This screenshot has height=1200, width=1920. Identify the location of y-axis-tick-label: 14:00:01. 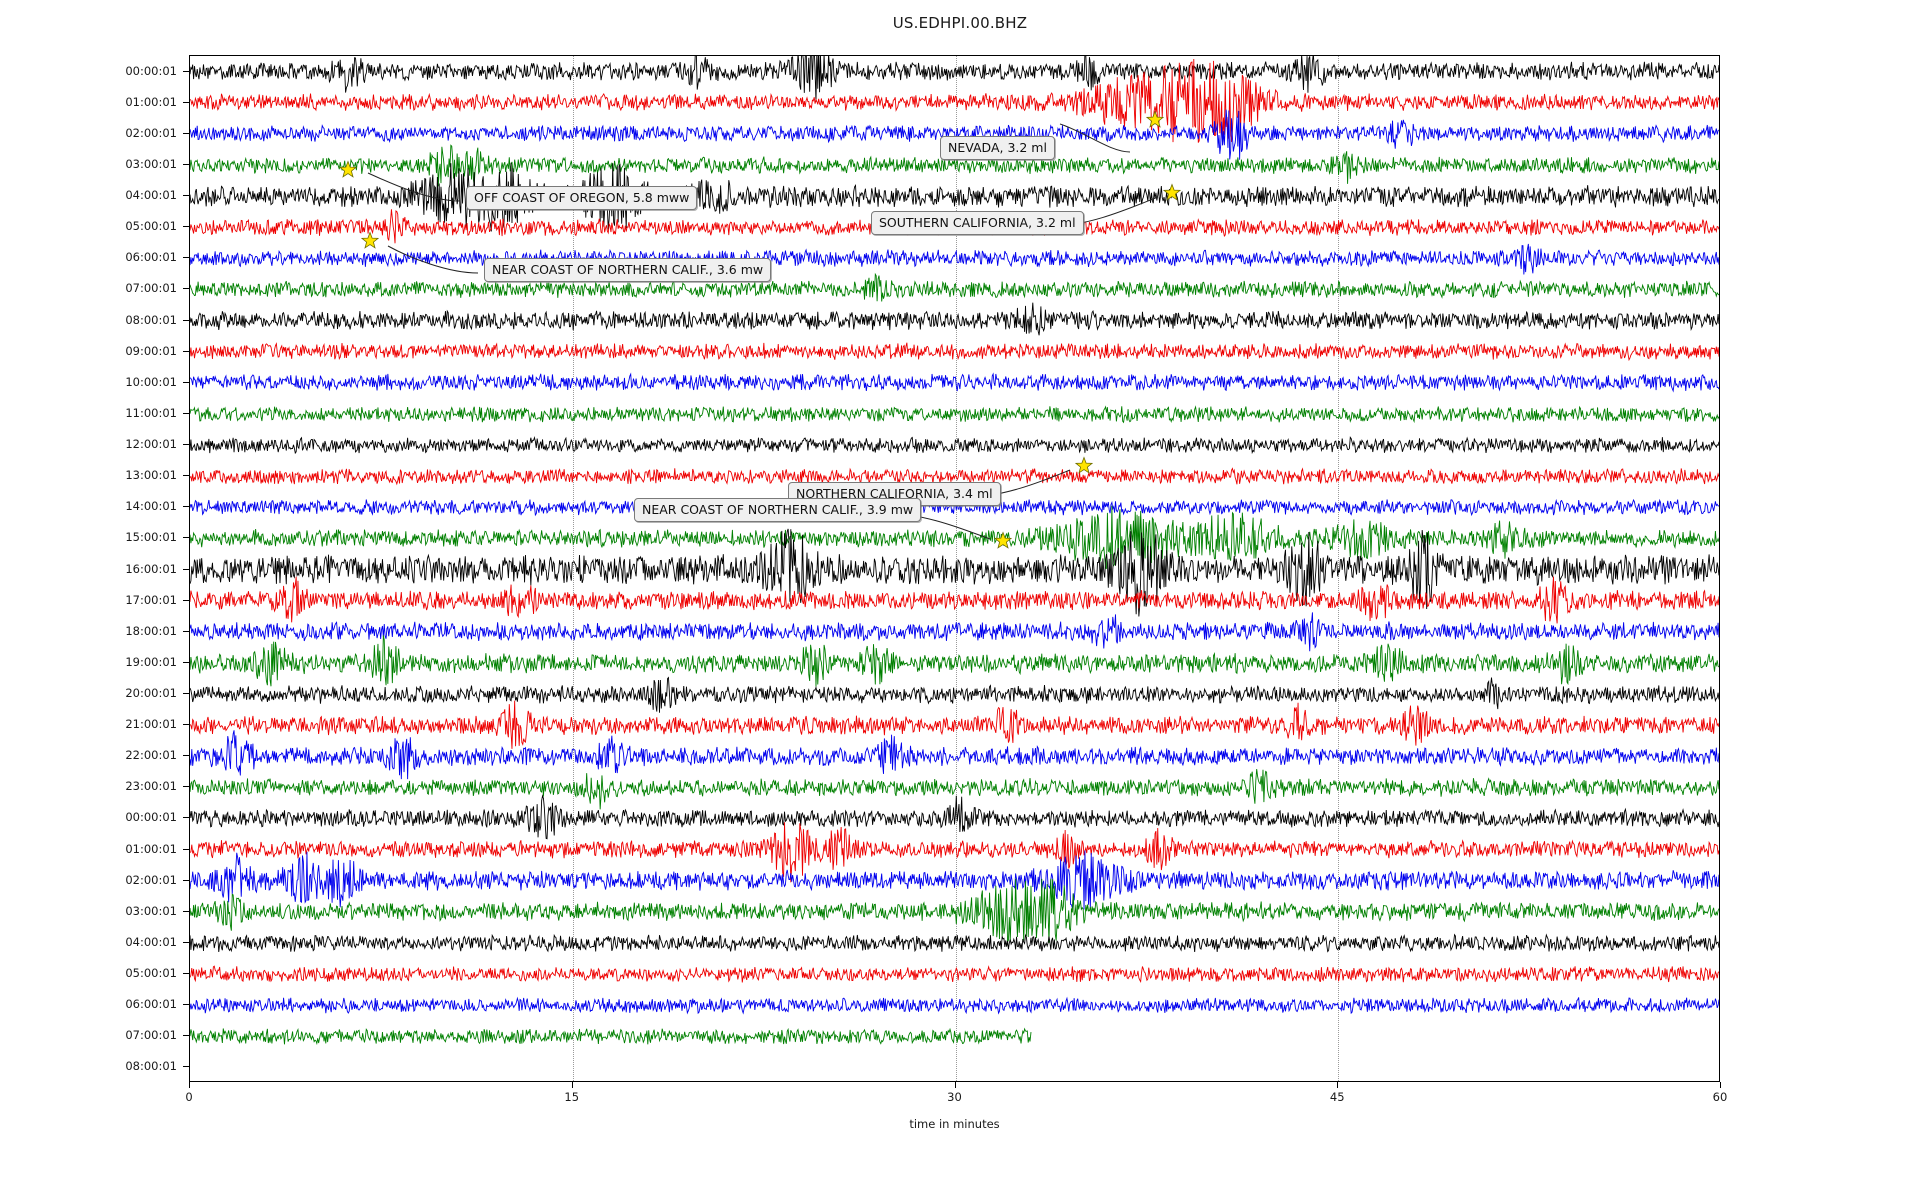
(151, 506).